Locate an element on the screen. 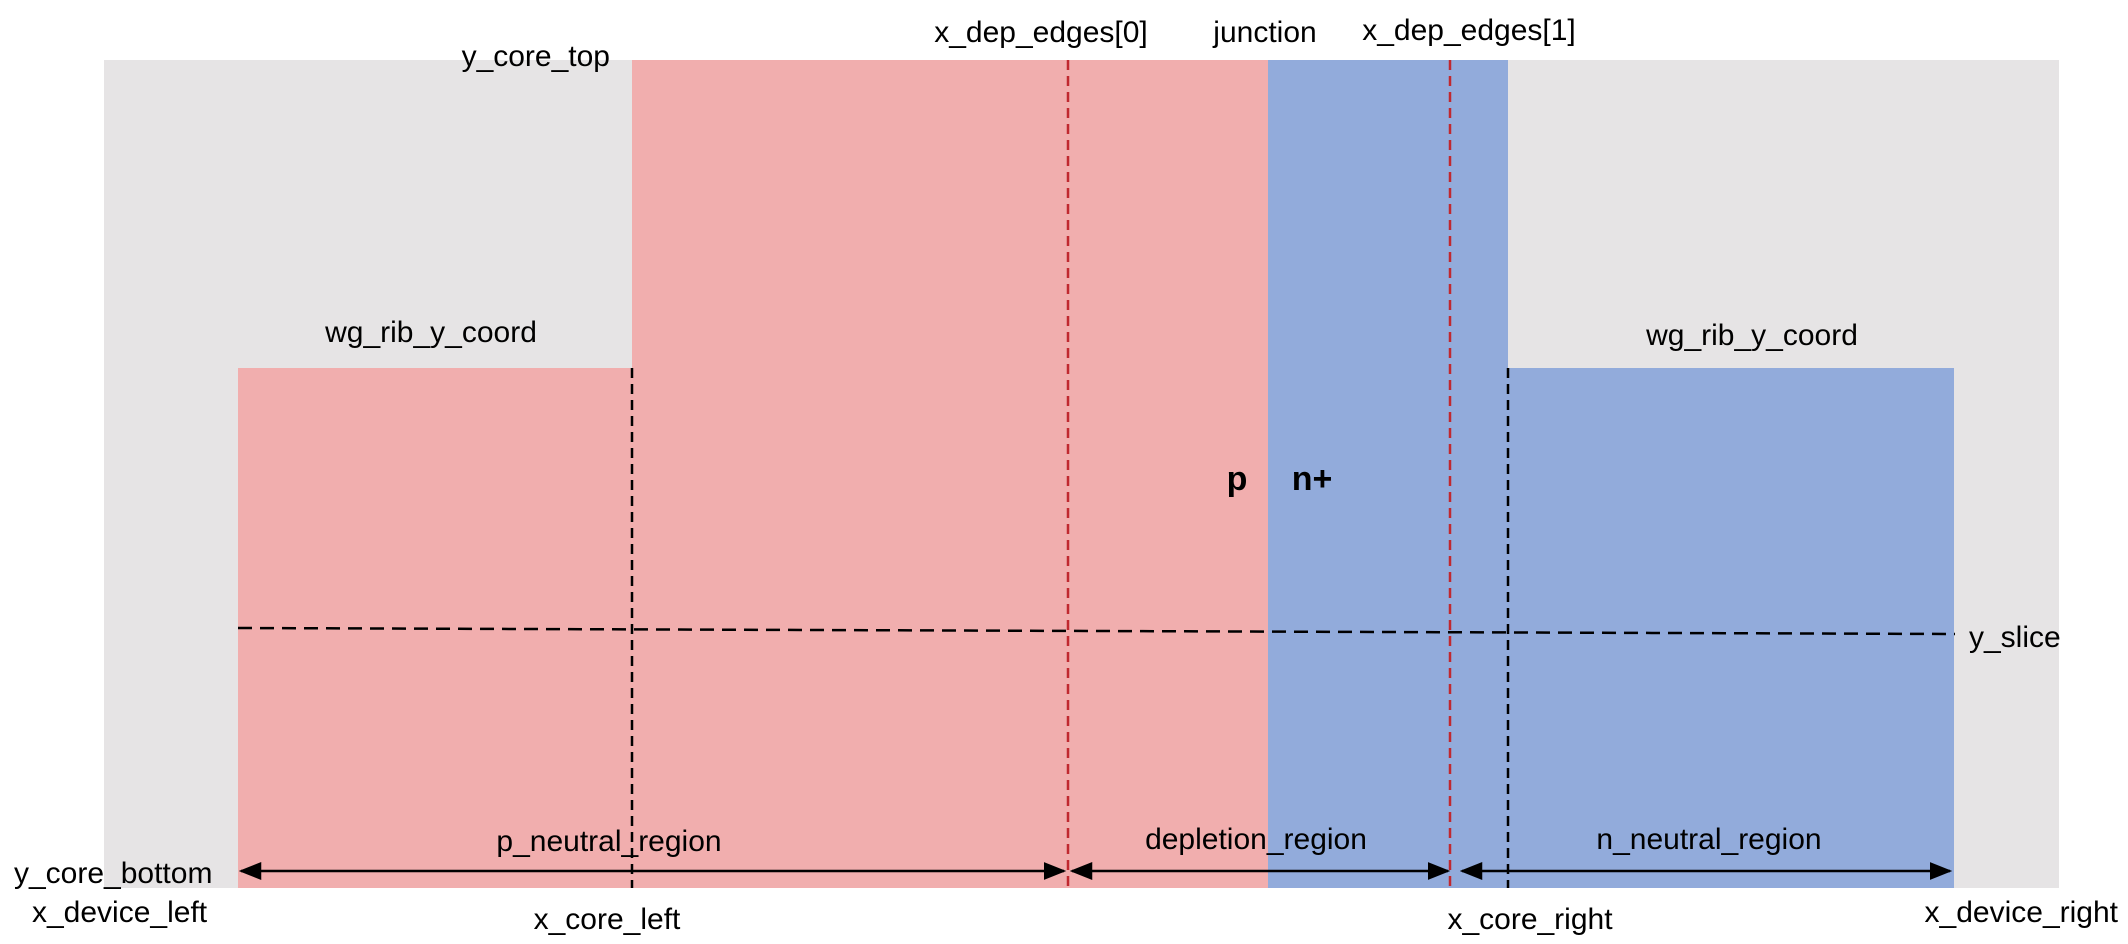  n-rib-right is located at coordinates (1730, 628).